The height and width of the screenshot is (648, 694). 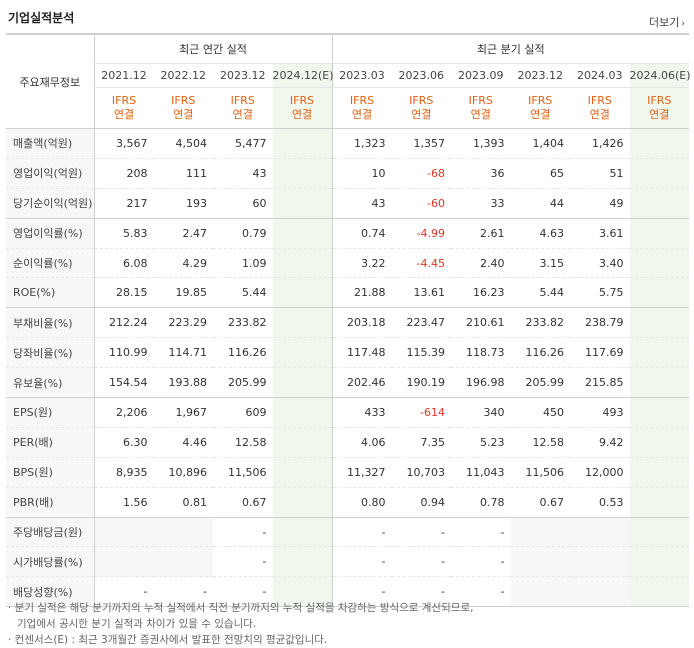 What do you see at coordinates (50, 81) in the screenshot?
I see `corner-label: 주요재무정보` at bounding box center [50, 81].